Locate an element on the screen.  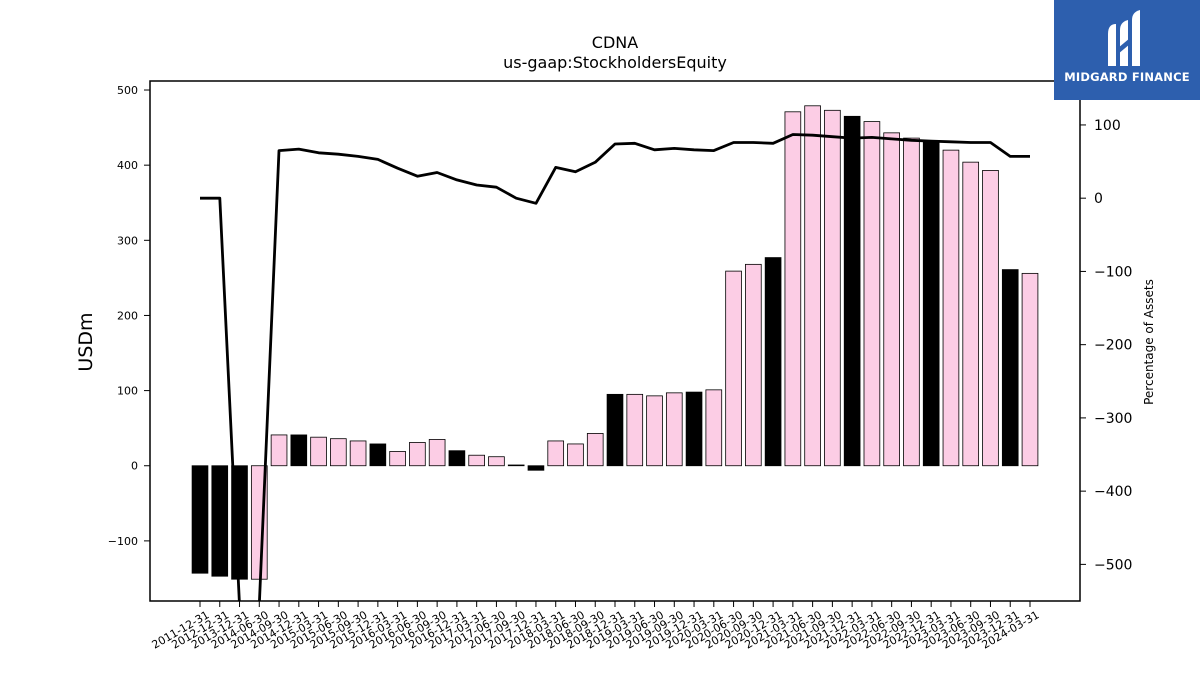
y2-tick-label: −200 is located at coordinates (1113, 346).